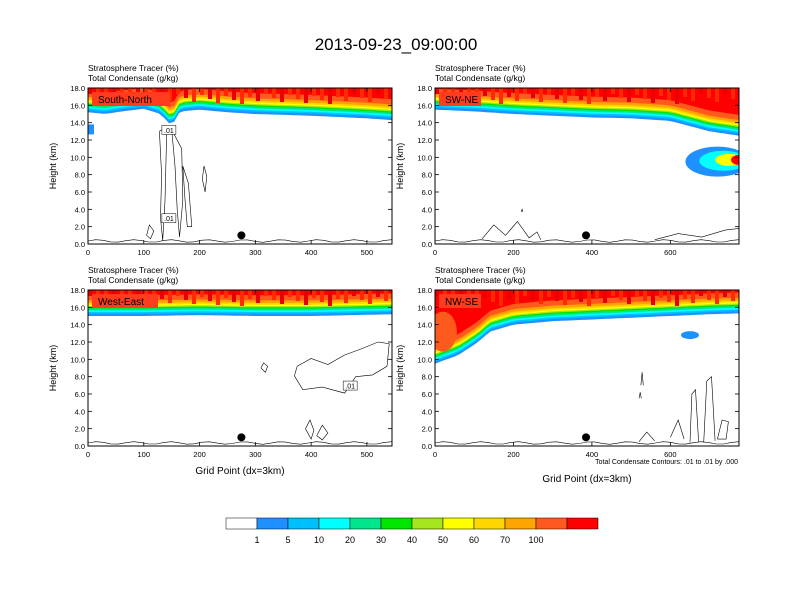 The height and width of the screenshot is (612, 792). I want to click on x-tick-label: 600, so click(670, 454).